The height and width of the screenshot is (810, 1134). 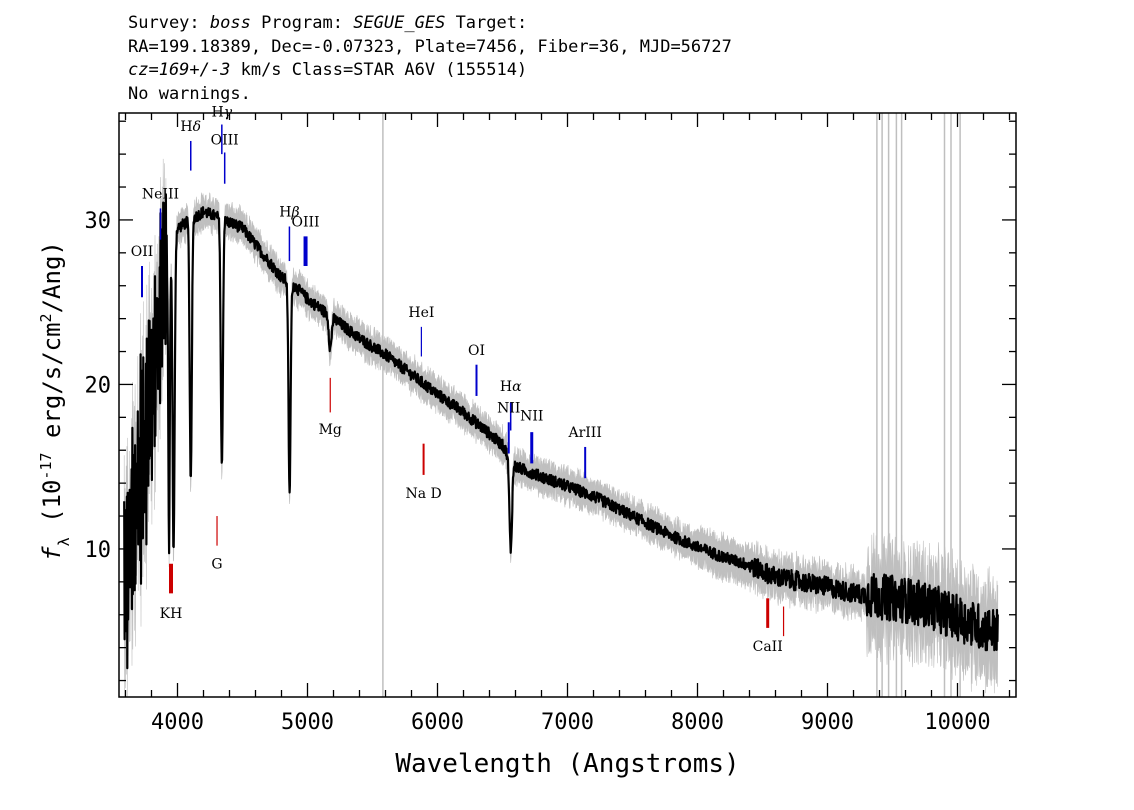 What do you see at coordinates (768, 647) in the screenshot?
I see `line-marker-label: CaII` at bounding box center [768, 647].